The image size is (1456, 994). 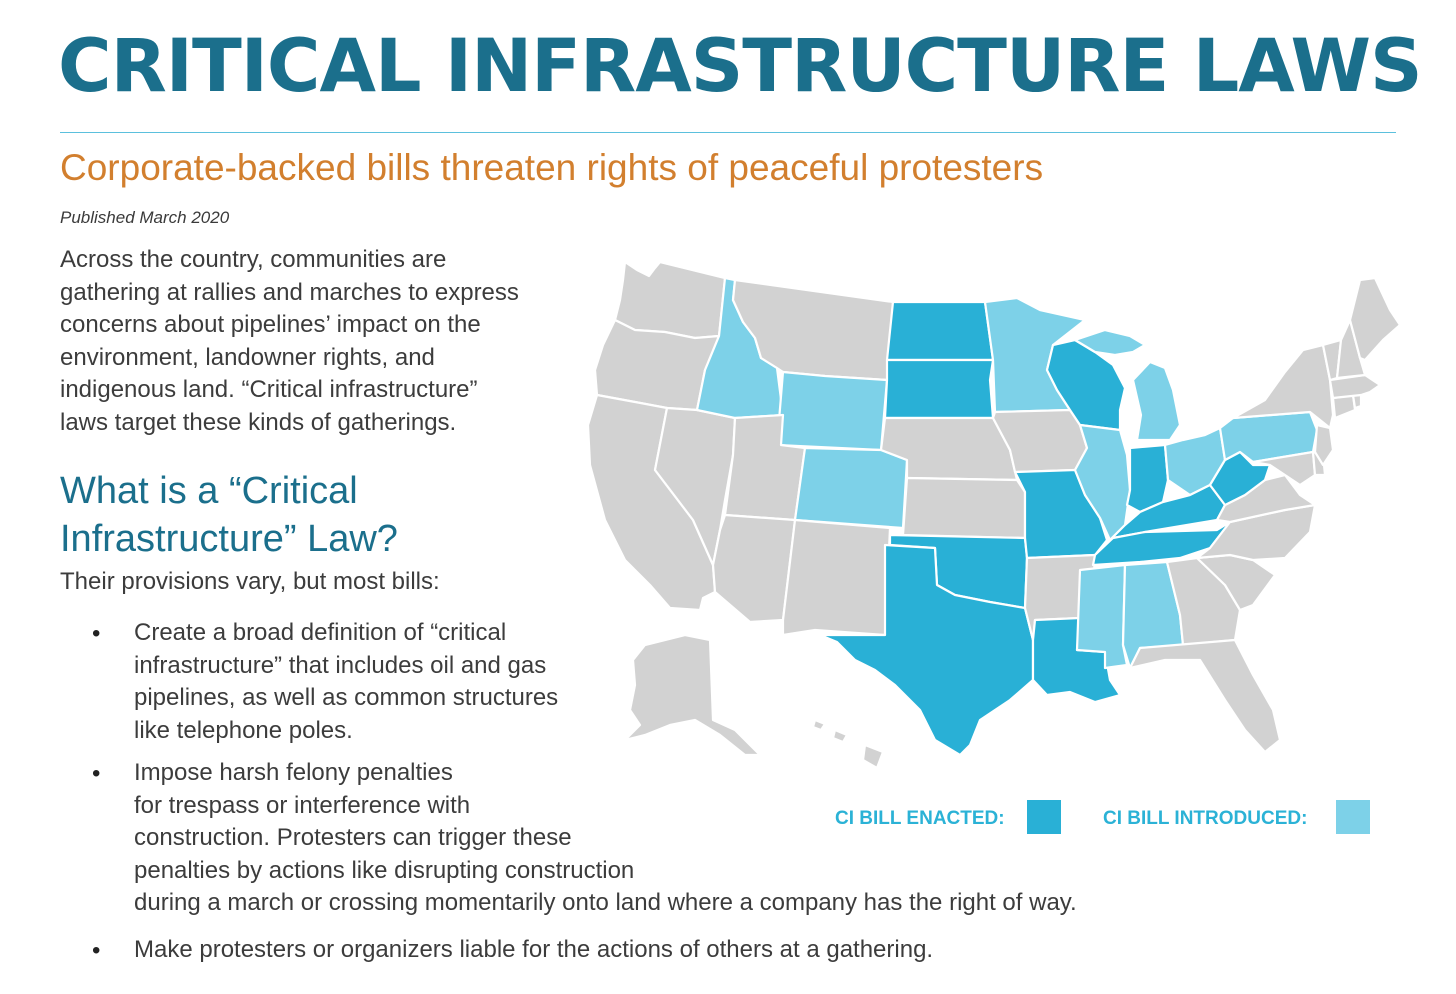 I want to click on bullet-line: pipelines, as well as common structures, so click(x=346, y=697).